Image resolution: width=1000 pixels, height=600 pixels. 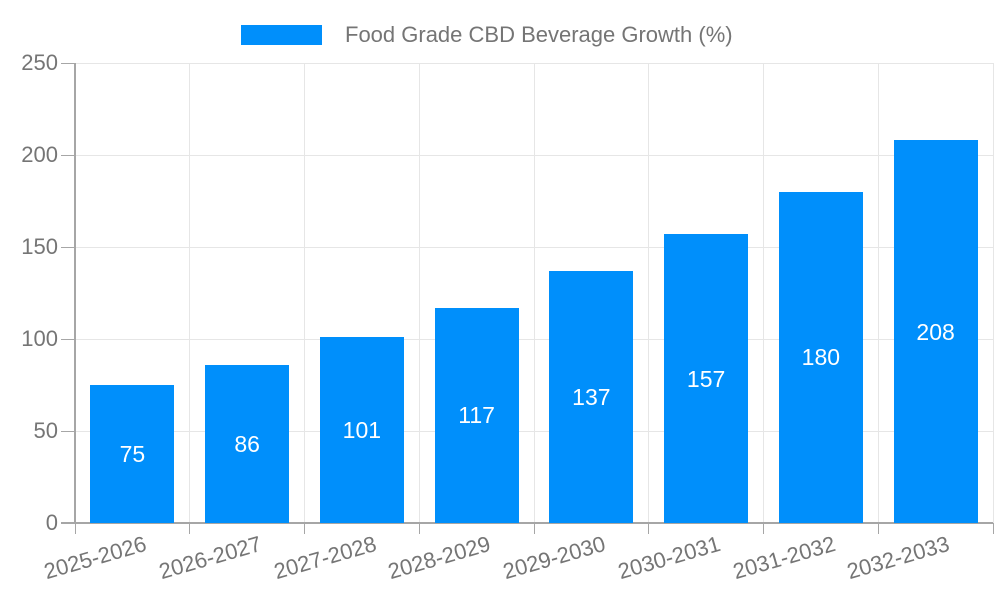 I want to click on legend-label: Food Grade CBD Beverage Growth (%), so click(x=539, y=34).